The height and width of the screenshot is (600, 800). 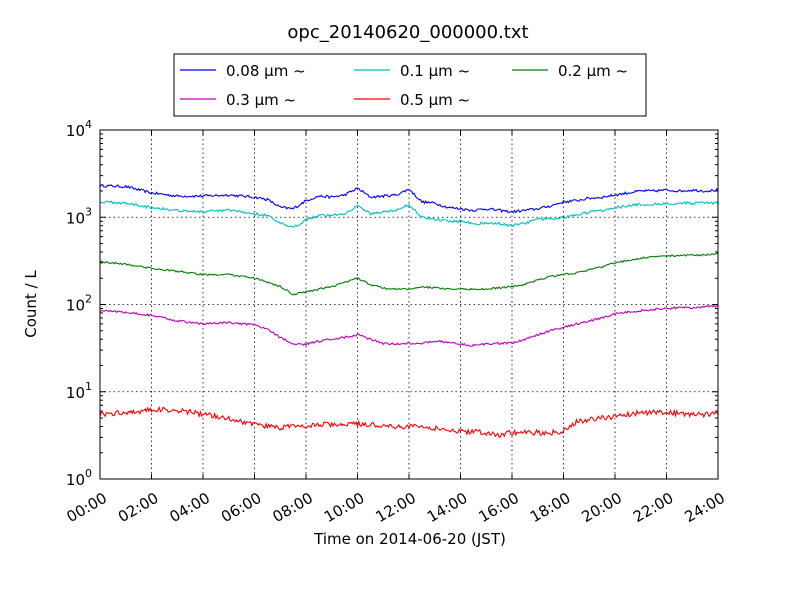 I want to click on chart-title: opc_20140620_000000.txt, so click(x=407, y=32).